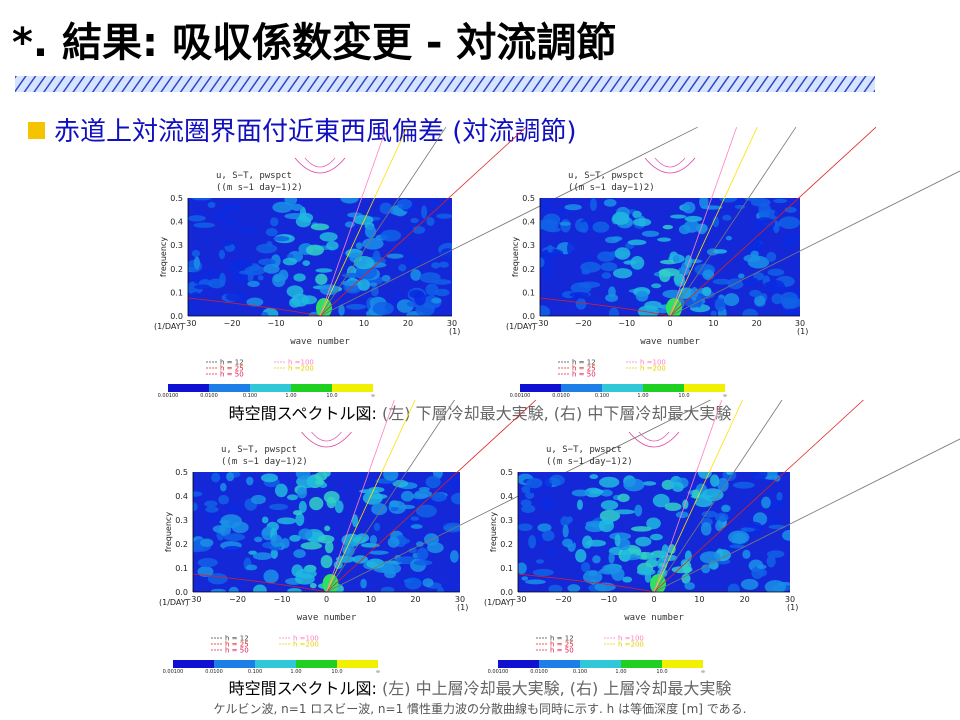 This screenshot has height=720, width=960. I want to click on colorbar-label: ∞, so click(378, 672).